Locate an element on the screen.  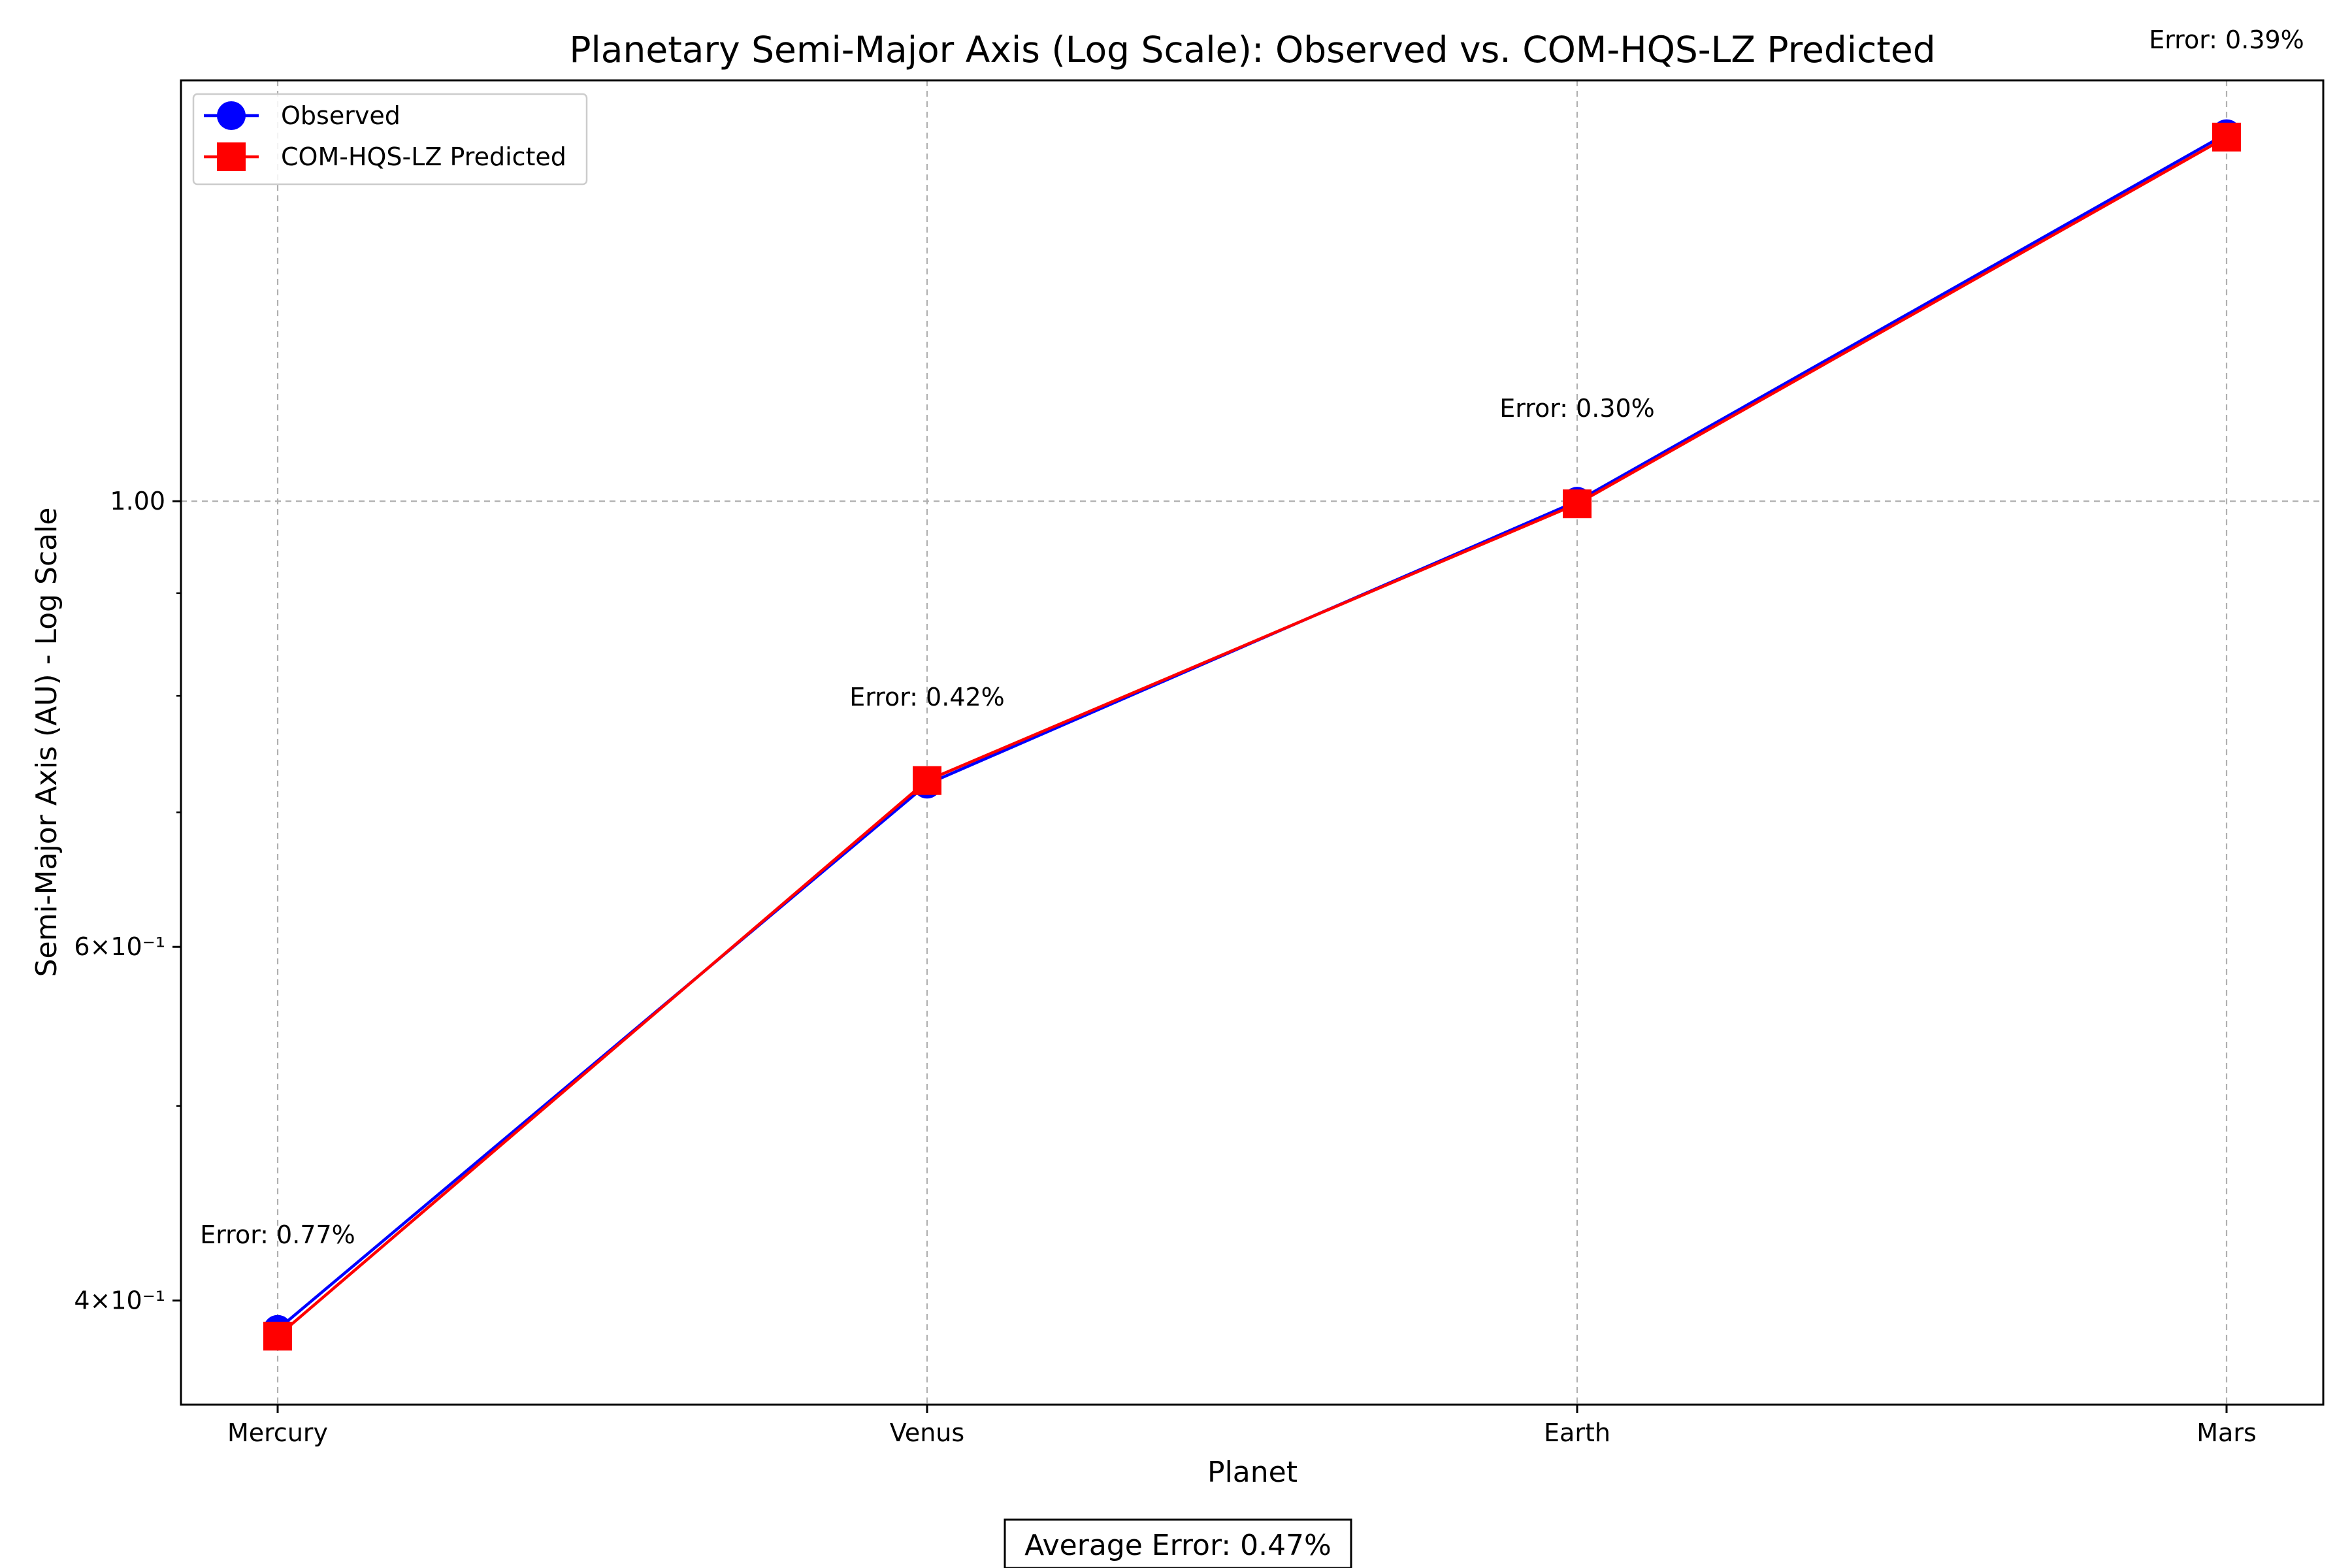
legend-observed-label: Observed is located at coordinates (340, 115).